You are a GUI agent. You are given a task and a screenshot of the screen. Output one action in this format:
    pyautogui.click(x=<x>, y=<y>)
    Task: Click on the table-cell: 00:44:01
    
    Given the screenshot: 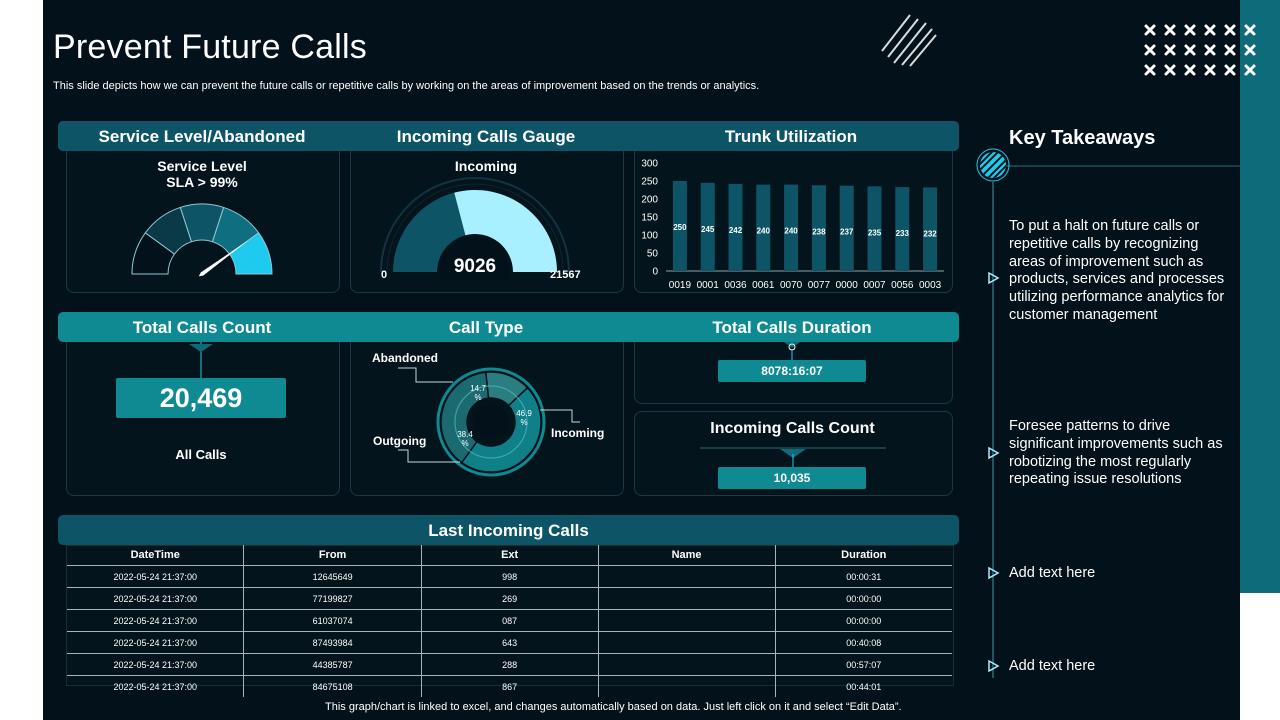 What is the action you would take?
    pyautogui.click(x=863, y=686)
    